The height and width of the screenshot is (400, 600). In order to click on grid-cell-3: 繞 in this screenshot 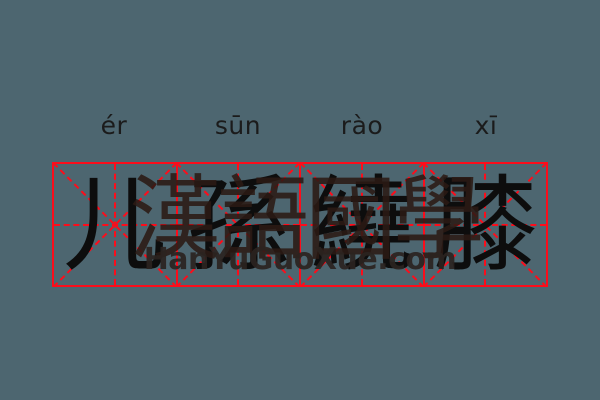, I will do `click(363, 224)`.